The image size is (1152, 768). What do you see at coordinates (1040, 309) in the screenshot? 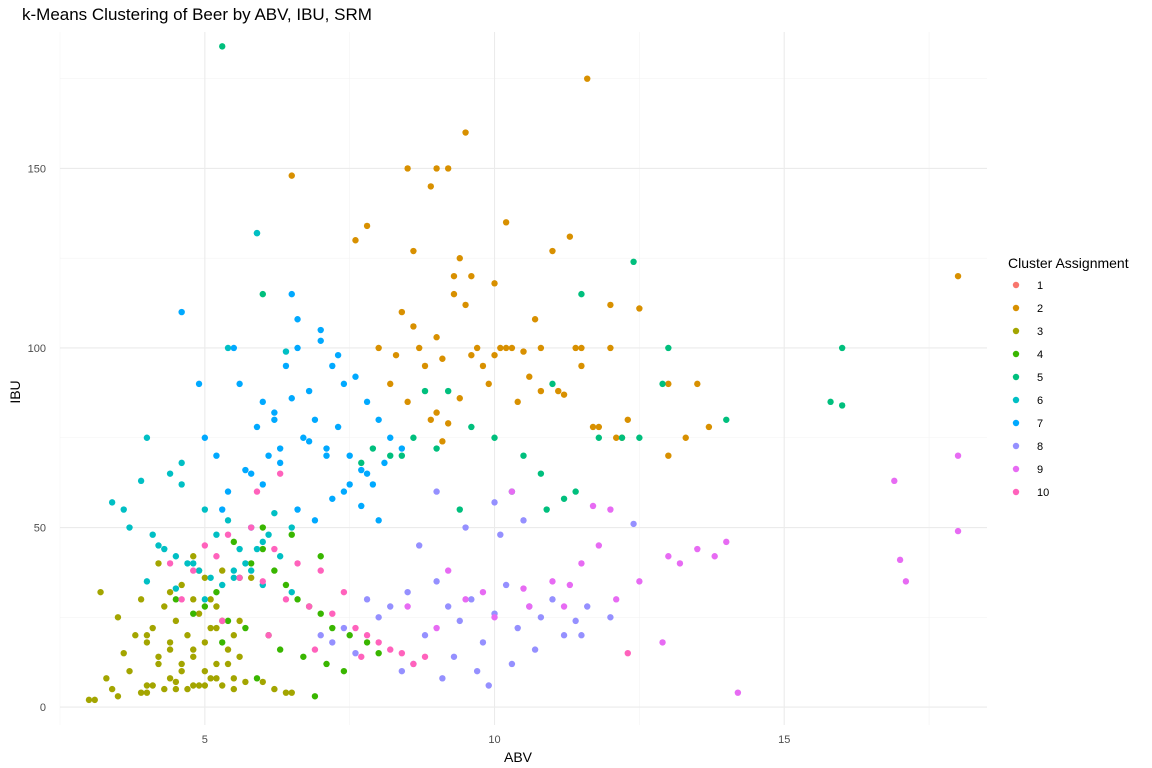
I see `legend-label: 2` at bounding box center [1040, 309].